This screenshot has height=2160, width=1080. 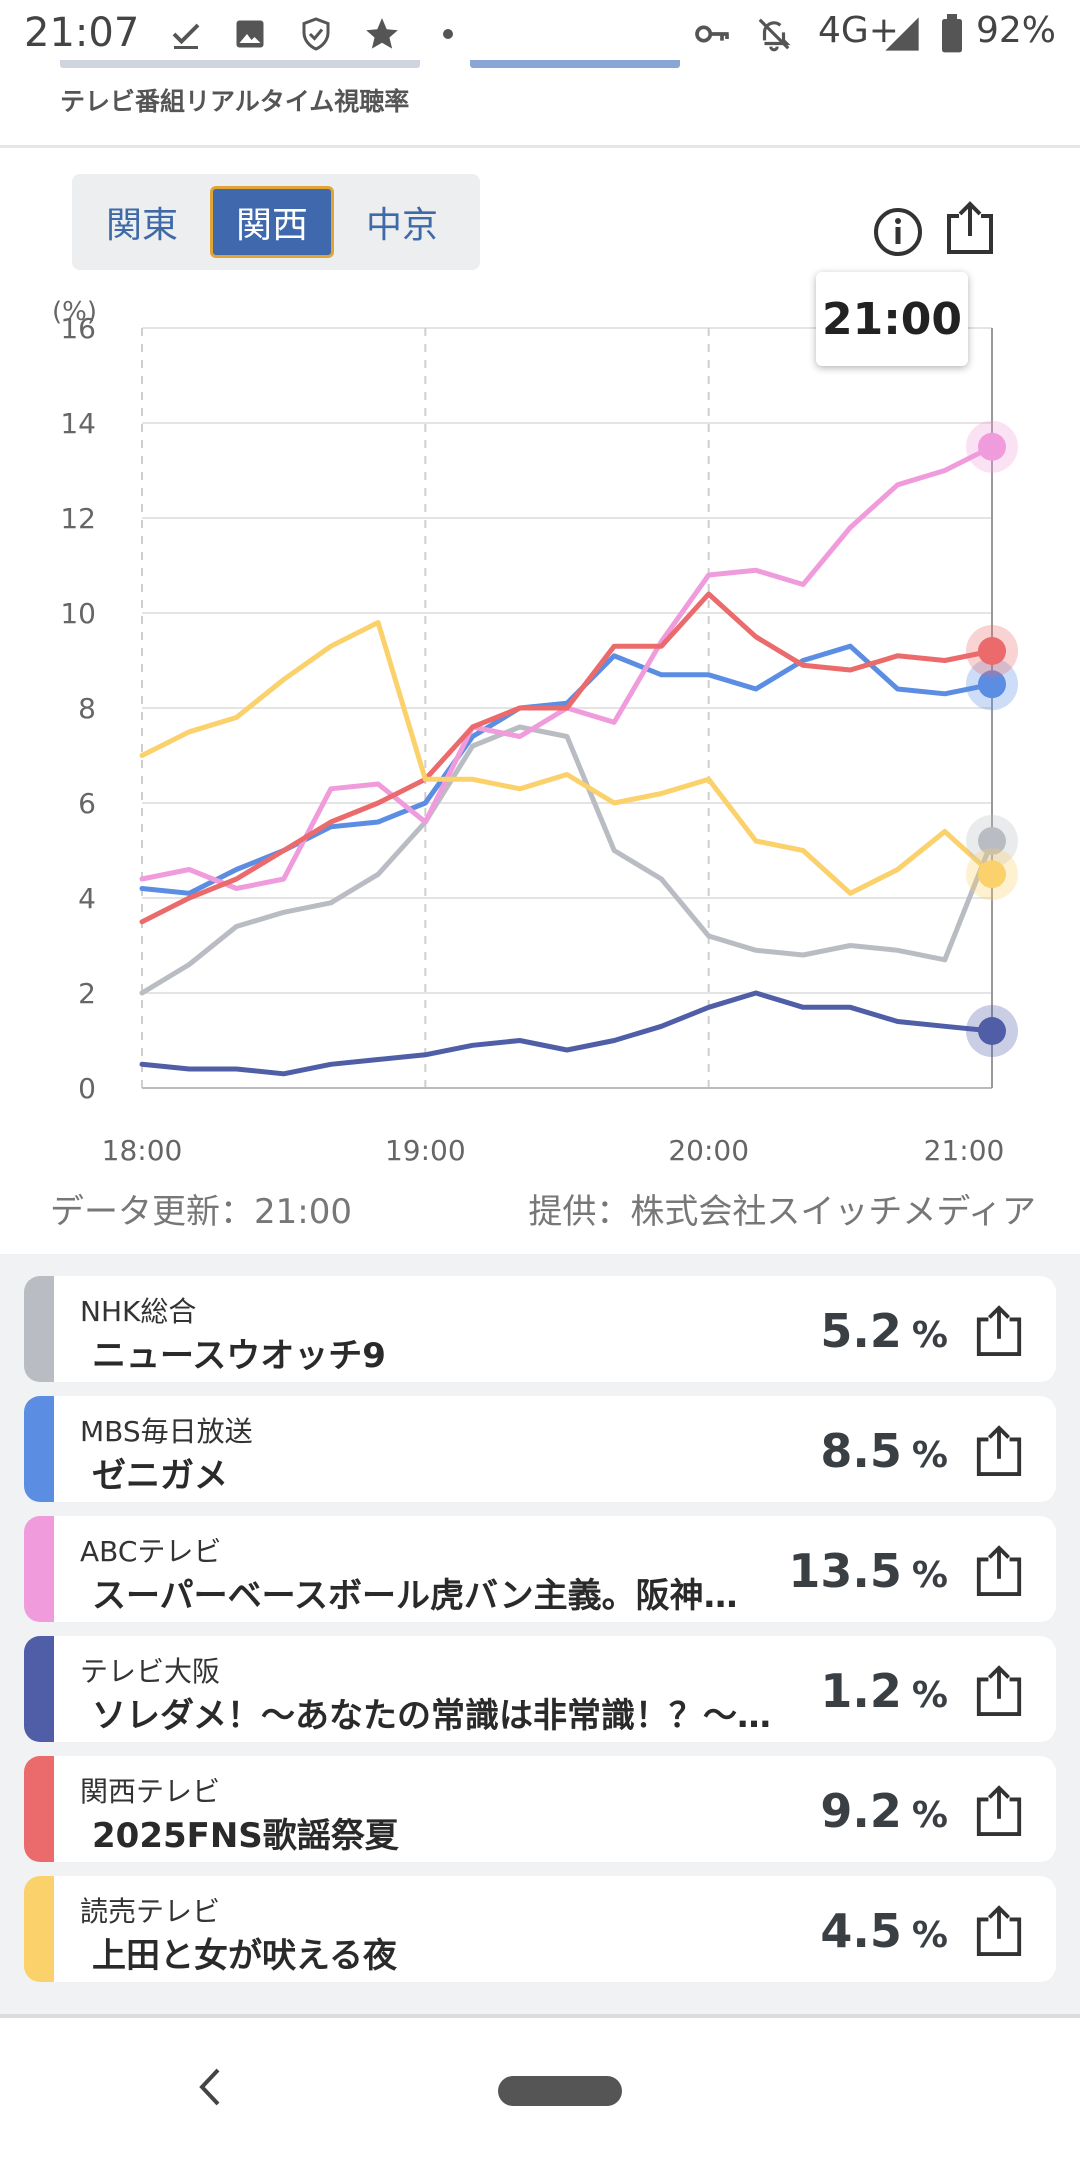 I want to click on system-nav-bar, so click(x=540, y=2089).